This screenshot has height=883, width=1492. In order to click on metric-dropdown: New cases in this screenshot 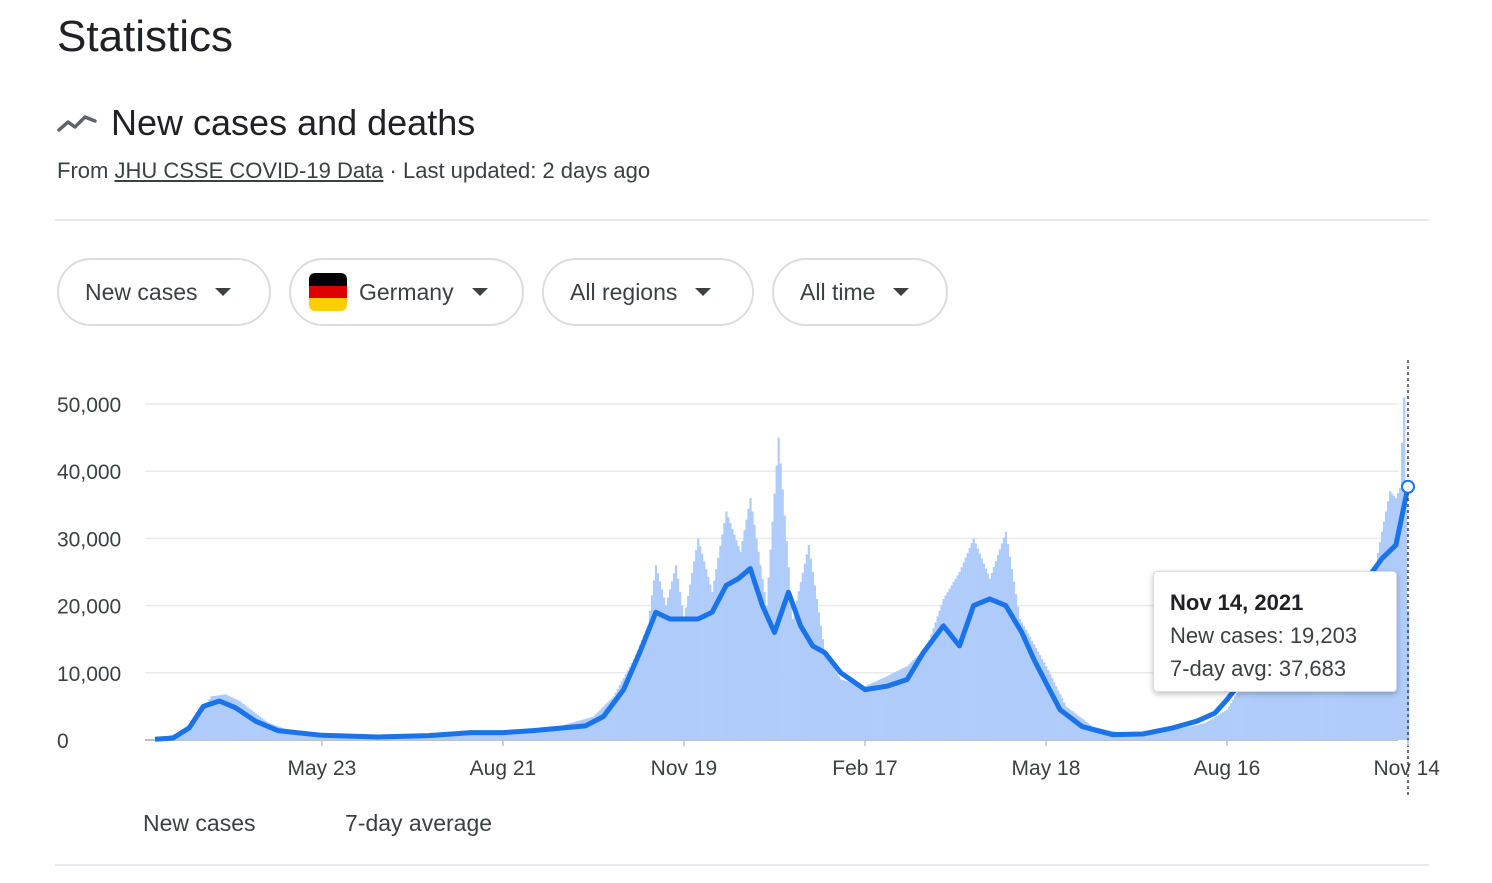, I will do `click(164, 292)`.